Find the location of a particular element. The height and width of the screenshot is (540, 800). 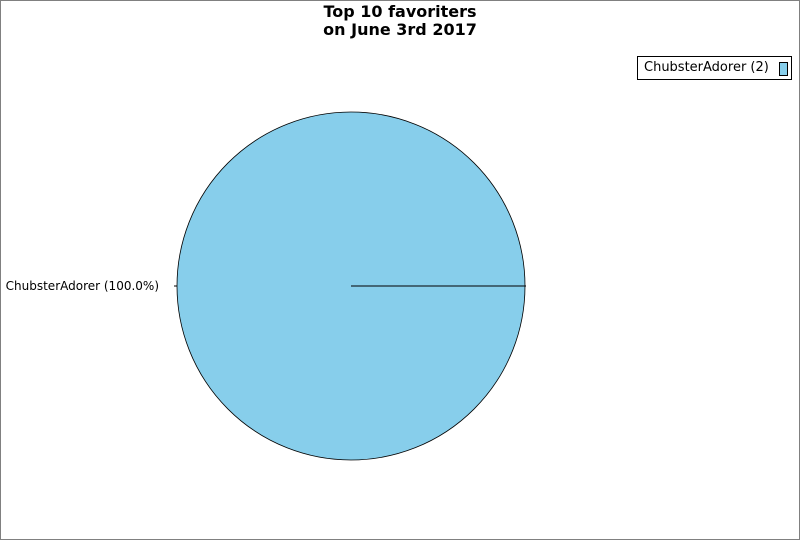

chart-title: Top 10 favoriters on June 3rd 2017 is located at coordinates (400, 21).